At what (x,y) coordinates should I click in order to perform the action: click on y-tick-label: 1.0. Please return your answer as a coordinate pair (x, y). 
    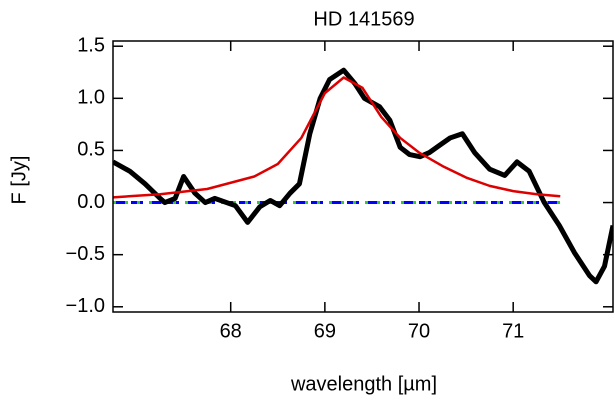
    Looking at the image, I should click on (91, 98).